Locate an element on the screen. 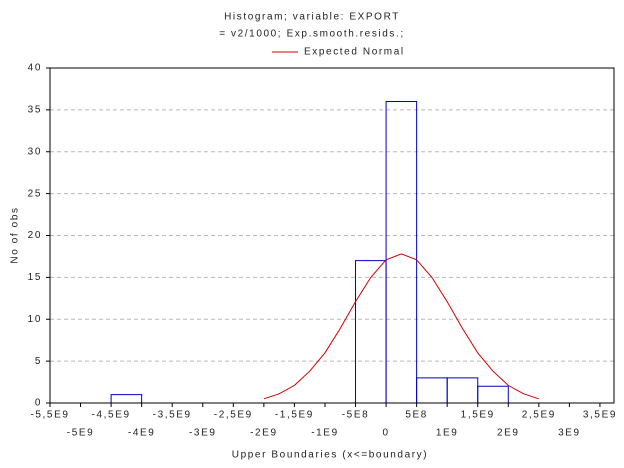  x-tick-label: -2E9 is located at coordinates (264, 433).